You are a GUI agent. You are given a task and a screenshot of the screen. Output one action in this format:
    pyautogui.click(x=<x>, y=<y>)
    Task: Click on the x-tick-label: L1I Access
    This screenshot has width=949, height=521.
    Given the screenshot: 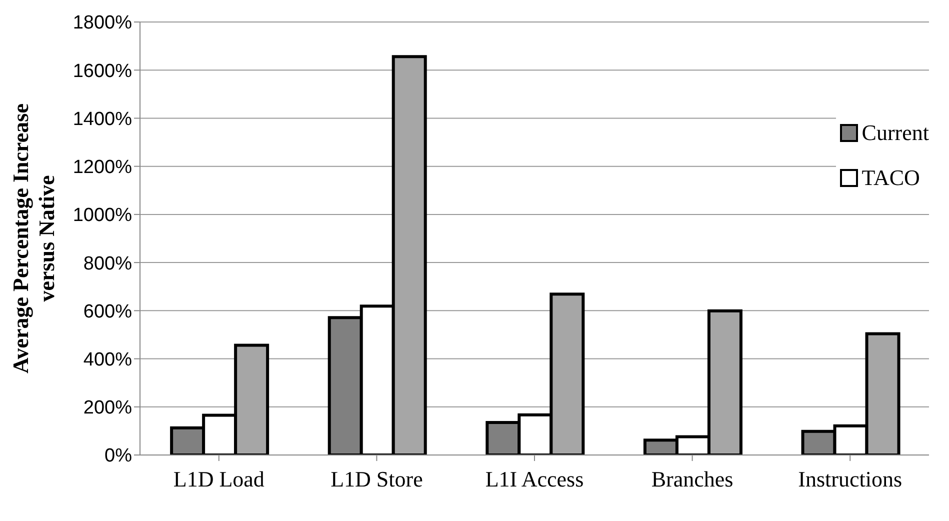 What is the action you would take?
    pyautogui.click(x=534, y=479)
    